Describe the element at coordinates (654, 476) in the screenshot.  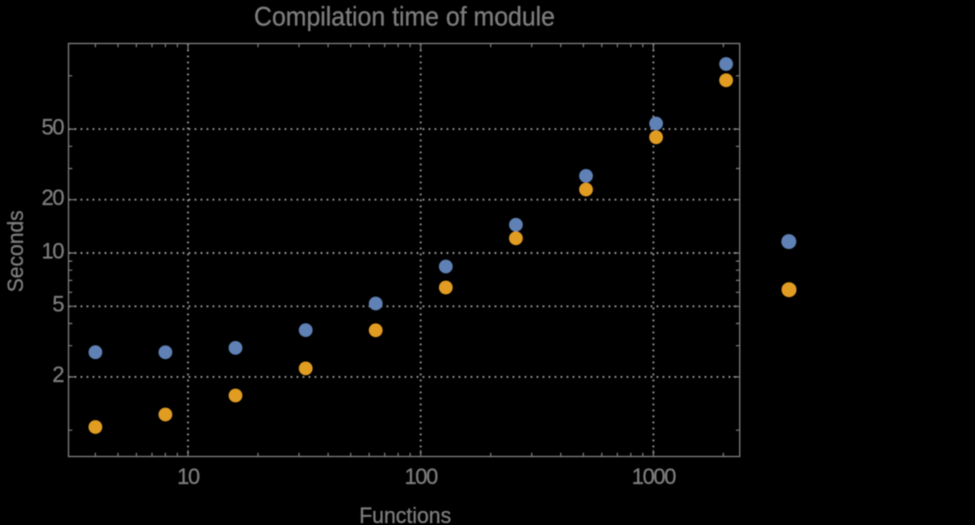
I see `svg-text: 1000` at that location.